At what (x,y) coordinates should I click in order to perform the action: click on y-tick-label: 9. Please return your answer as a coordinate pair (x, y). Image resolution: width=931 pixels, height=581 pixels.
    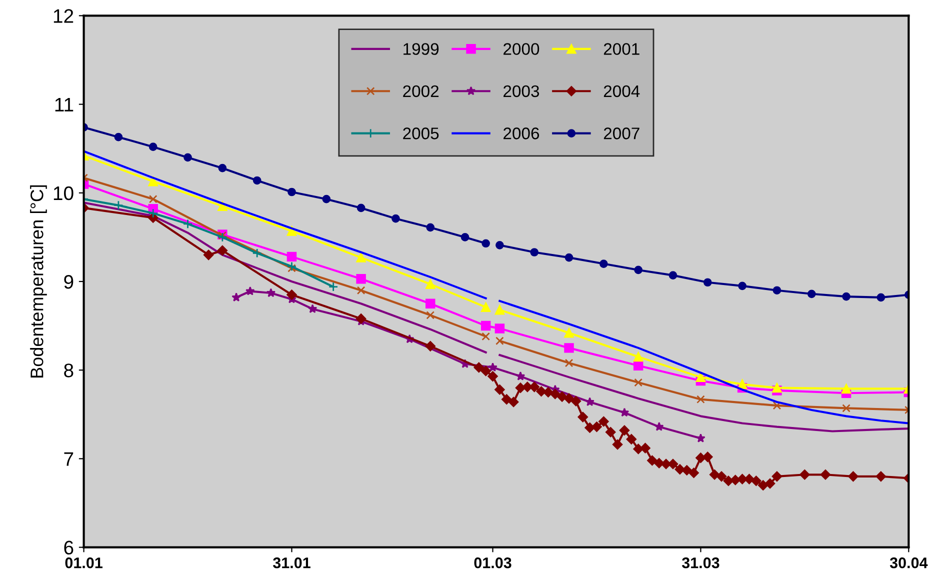
    Looking at the image, I should click on (69, 281).